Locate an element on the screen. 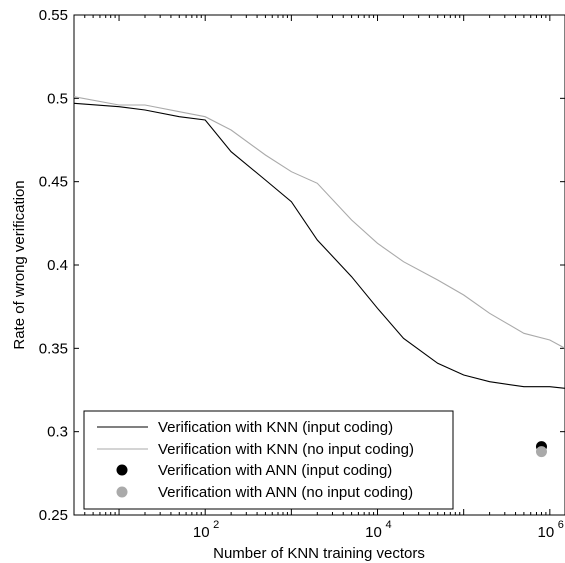  x-axis-label: Number of KNN training vectors is located at coordinates (319, 553).